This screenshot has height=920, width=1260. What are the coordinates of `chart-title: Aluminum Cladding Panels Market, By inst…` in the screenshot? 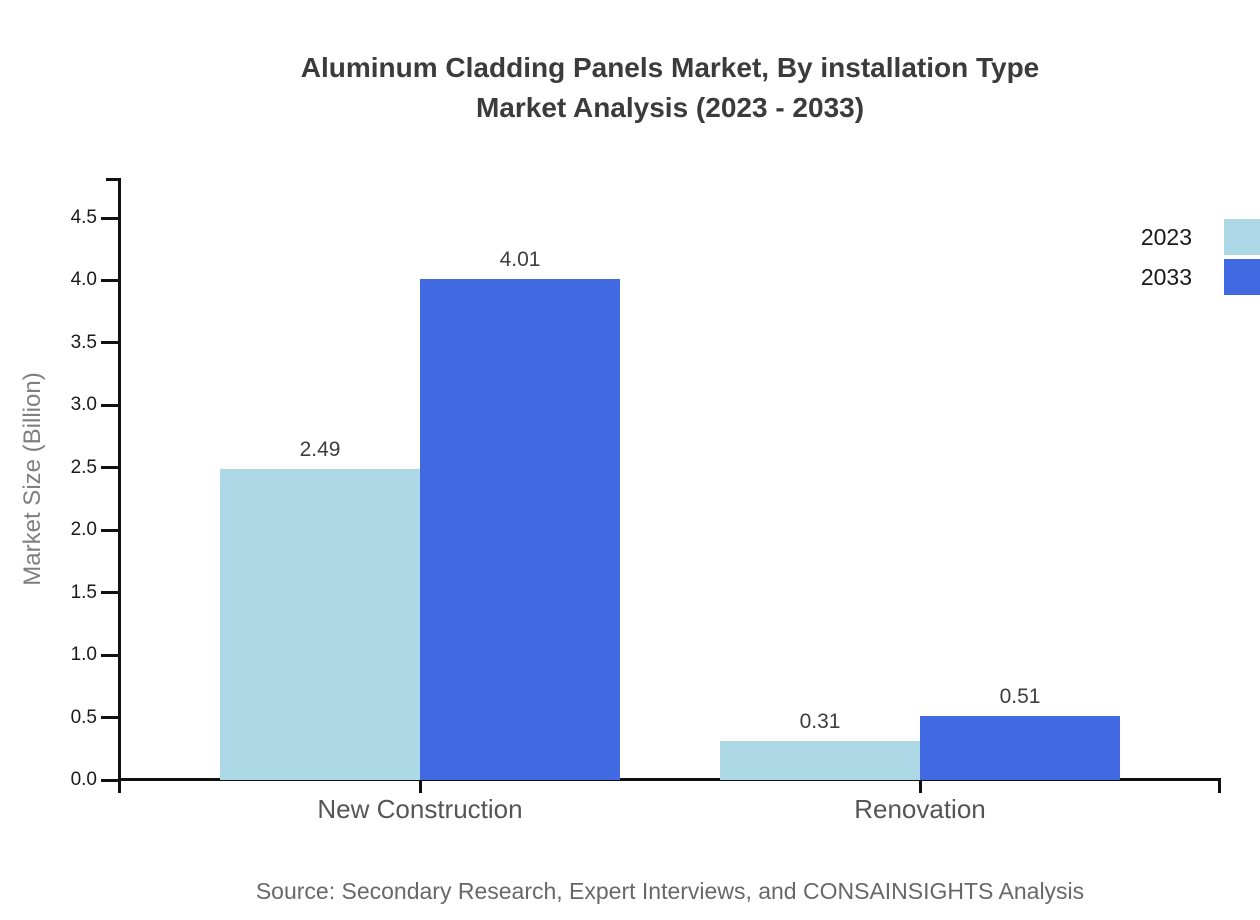 It's located at (670, 88).